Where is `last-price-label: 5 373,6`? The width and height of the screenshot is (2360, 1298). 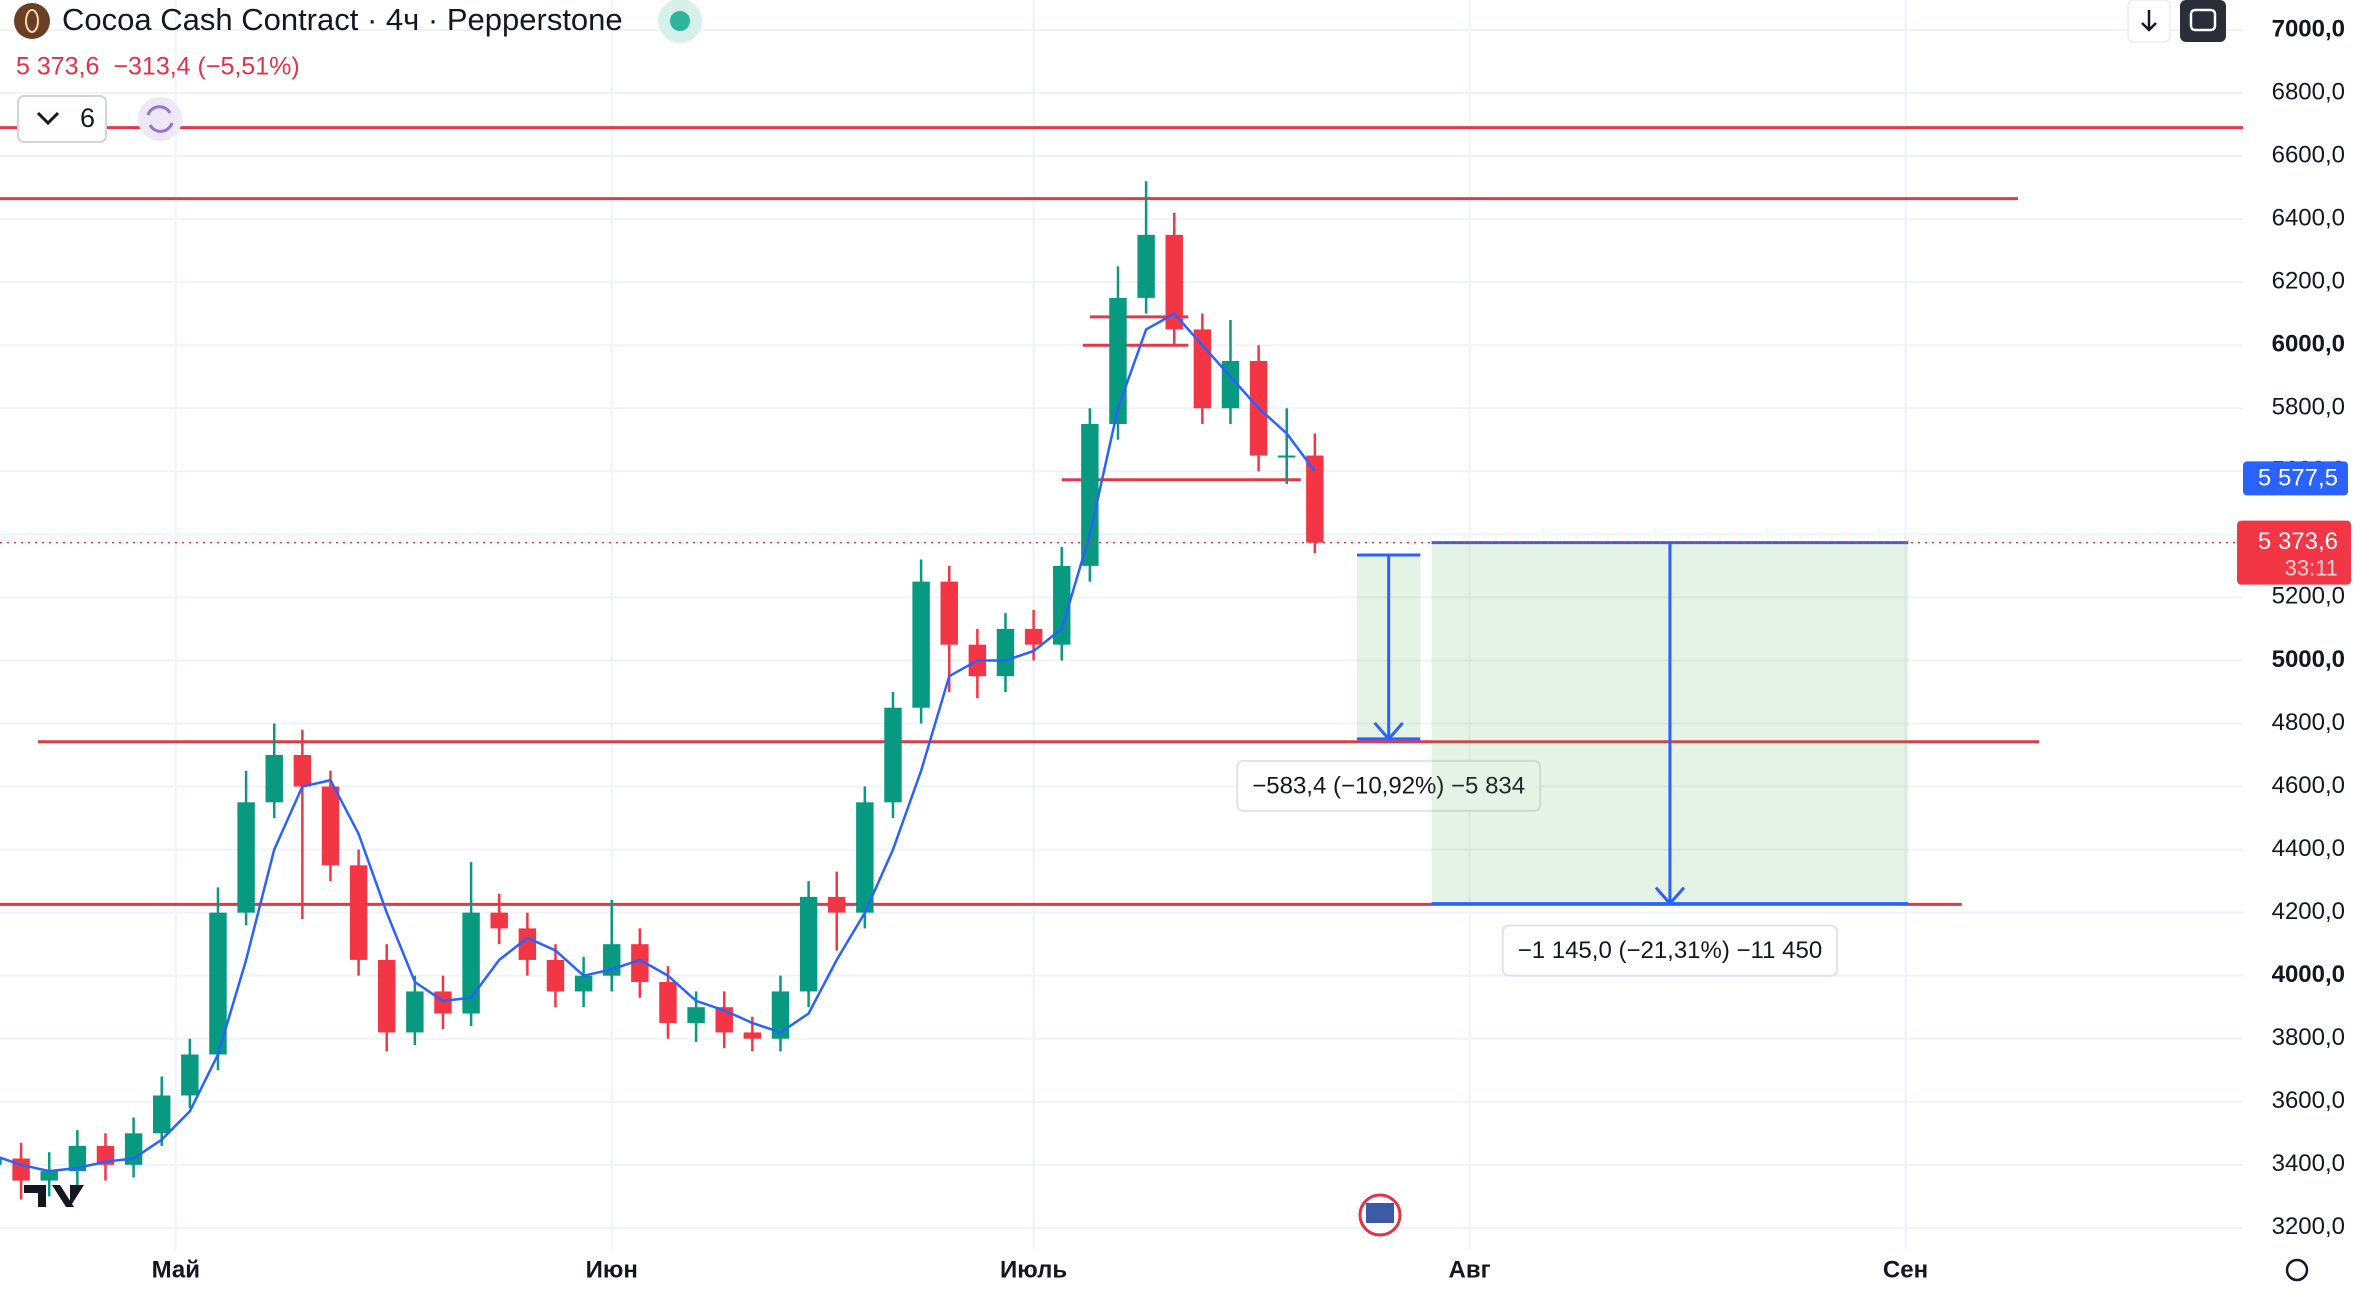 last-price-label: 5 373,6 is located at coordinates (2298, 541).